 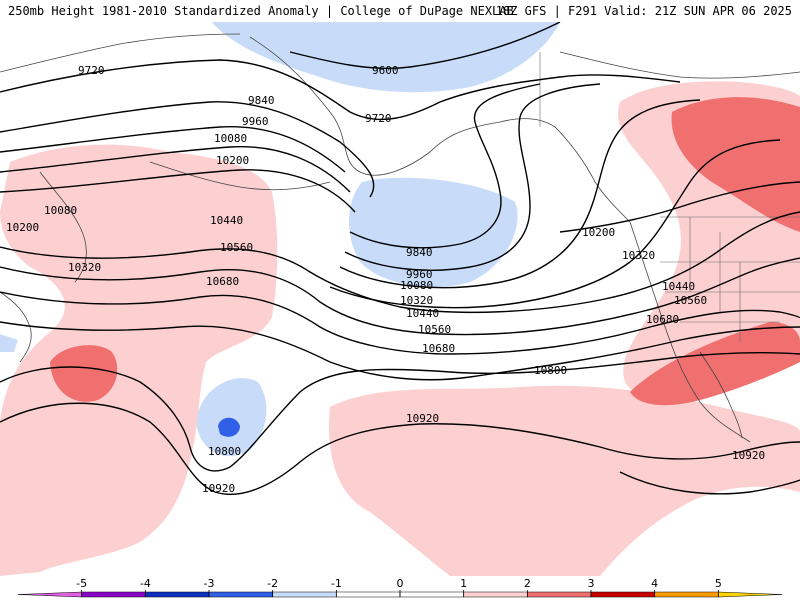 What do you see at coordinates (385, 70) in the screenshot?
I see `contour-label: 9600` at bounding box center [385, 70].